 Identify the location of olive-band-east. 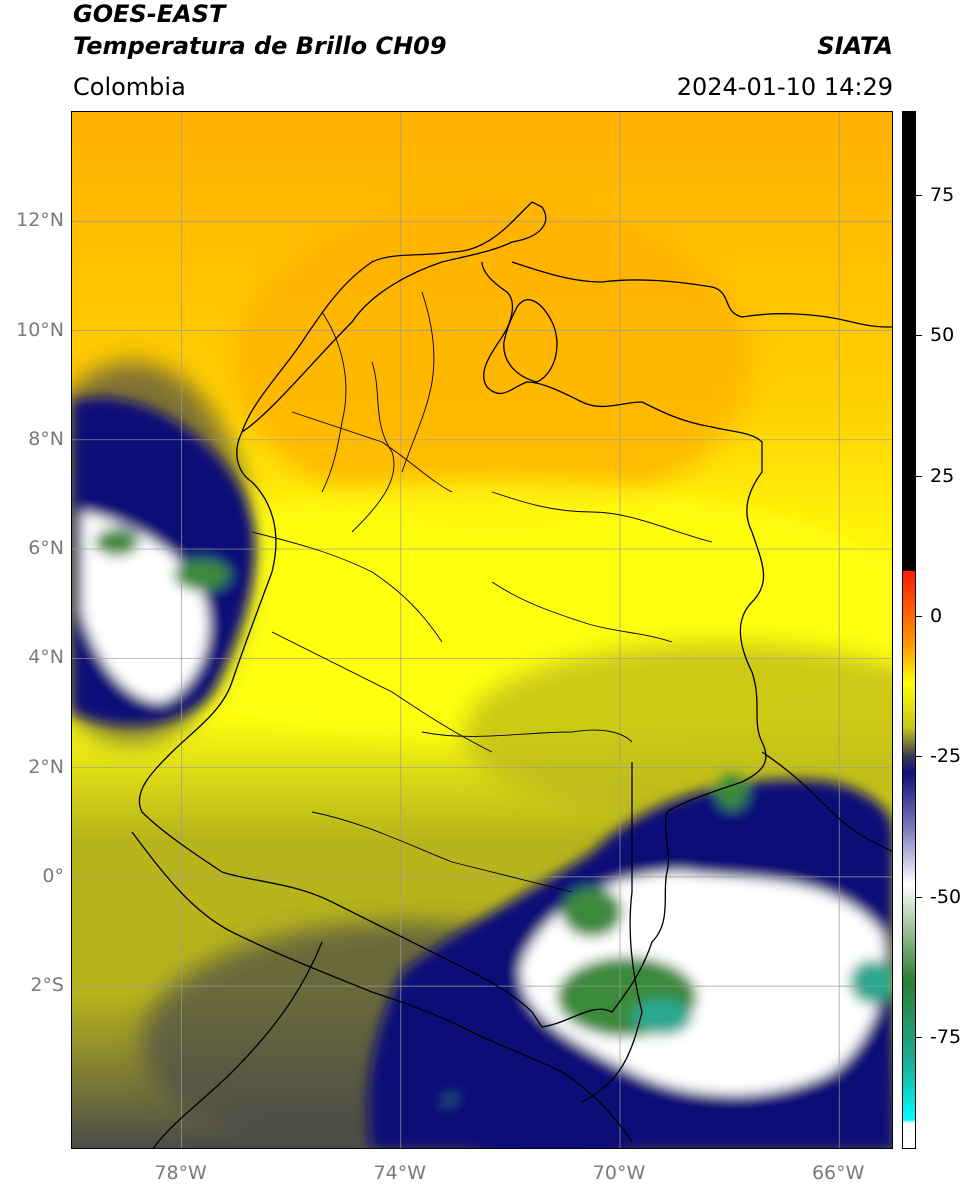
(677, 732).